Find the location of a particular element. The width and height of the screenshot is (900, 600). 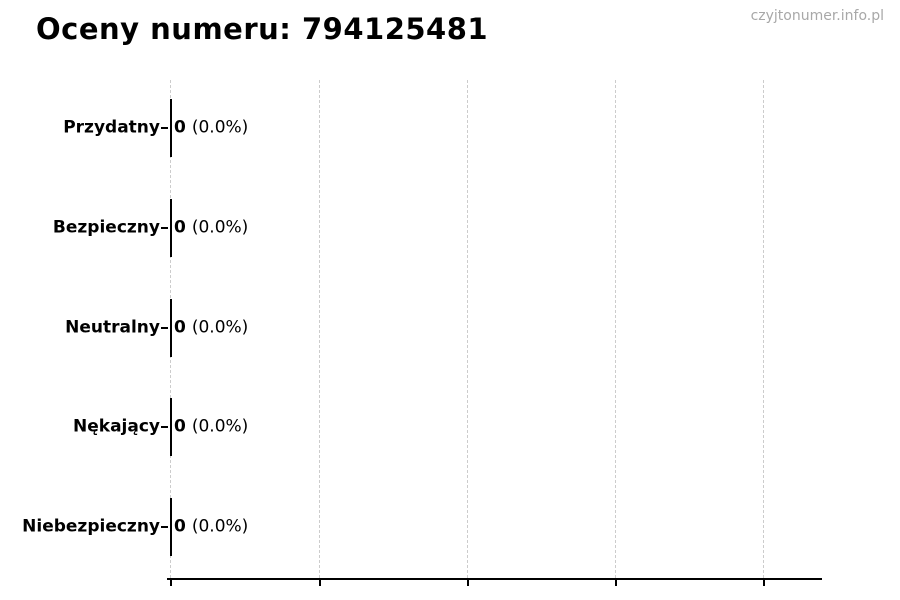

category-label: Bezpieczny is located at coordinates (106, 227).